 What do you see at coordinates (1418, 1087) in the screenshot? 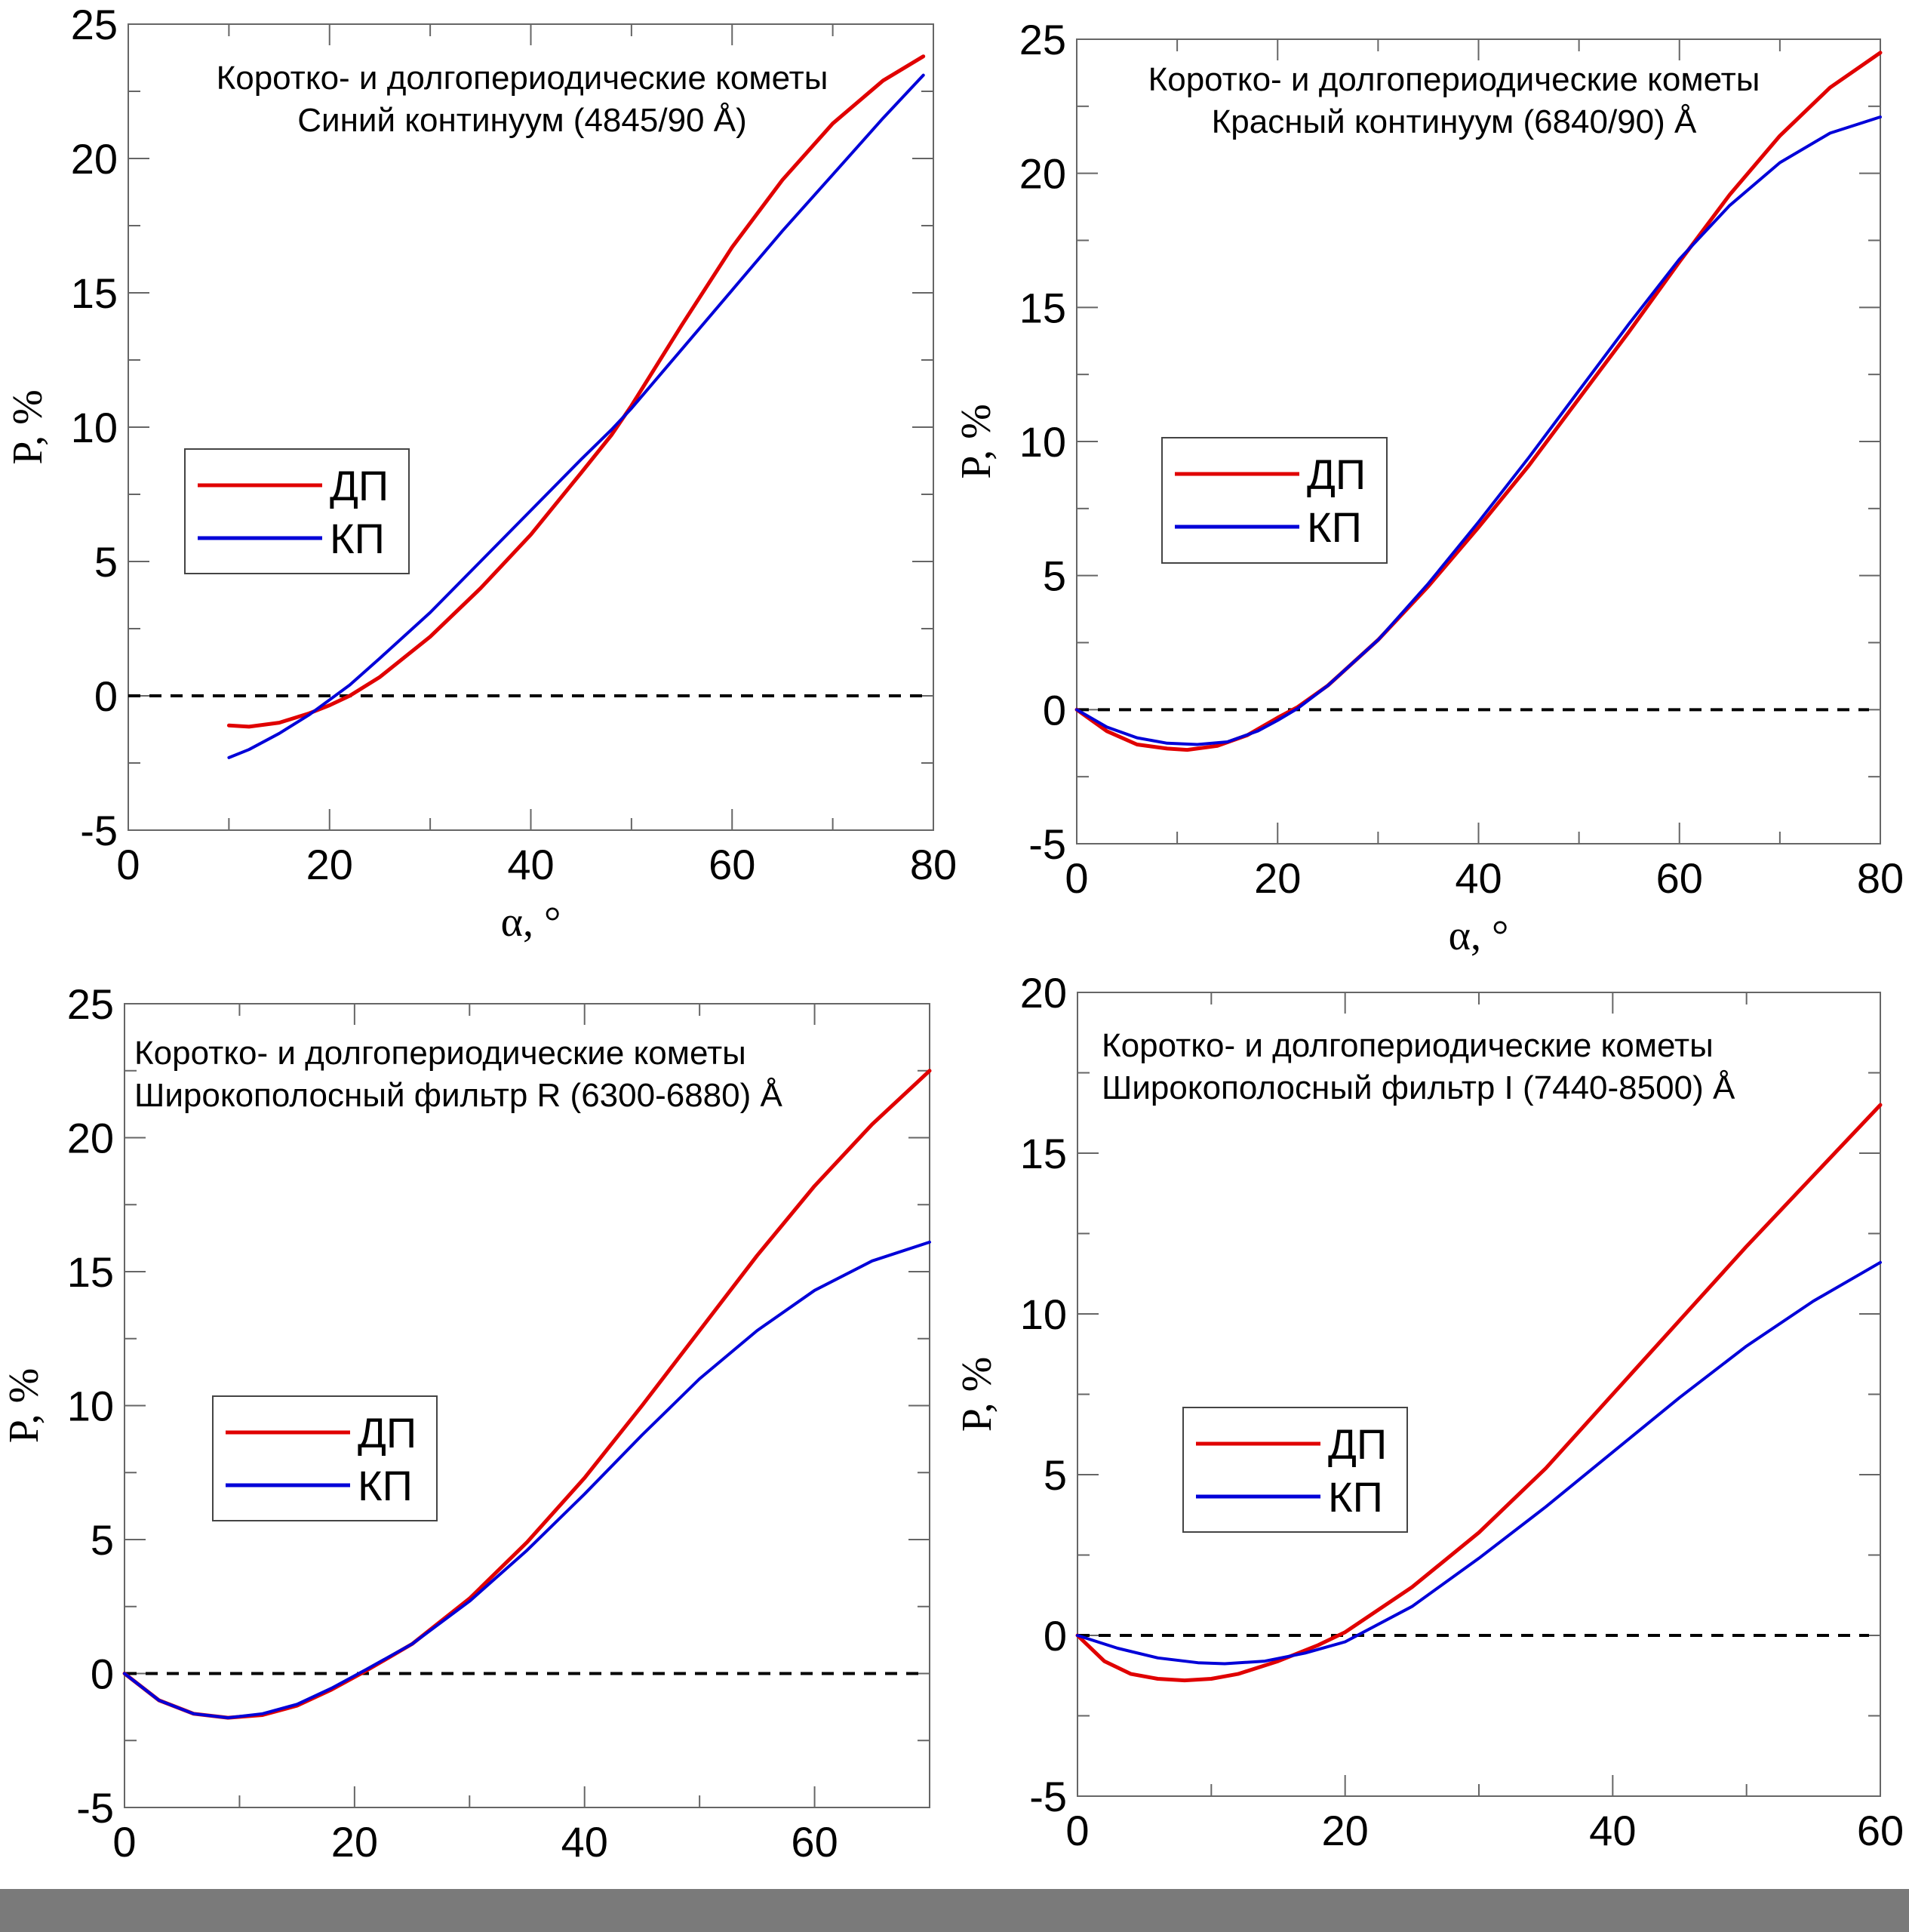
I see `panel-title-line-2: Широкополосный фильтр I (7440-8500) Å` at bounding box center [1418, 1087].